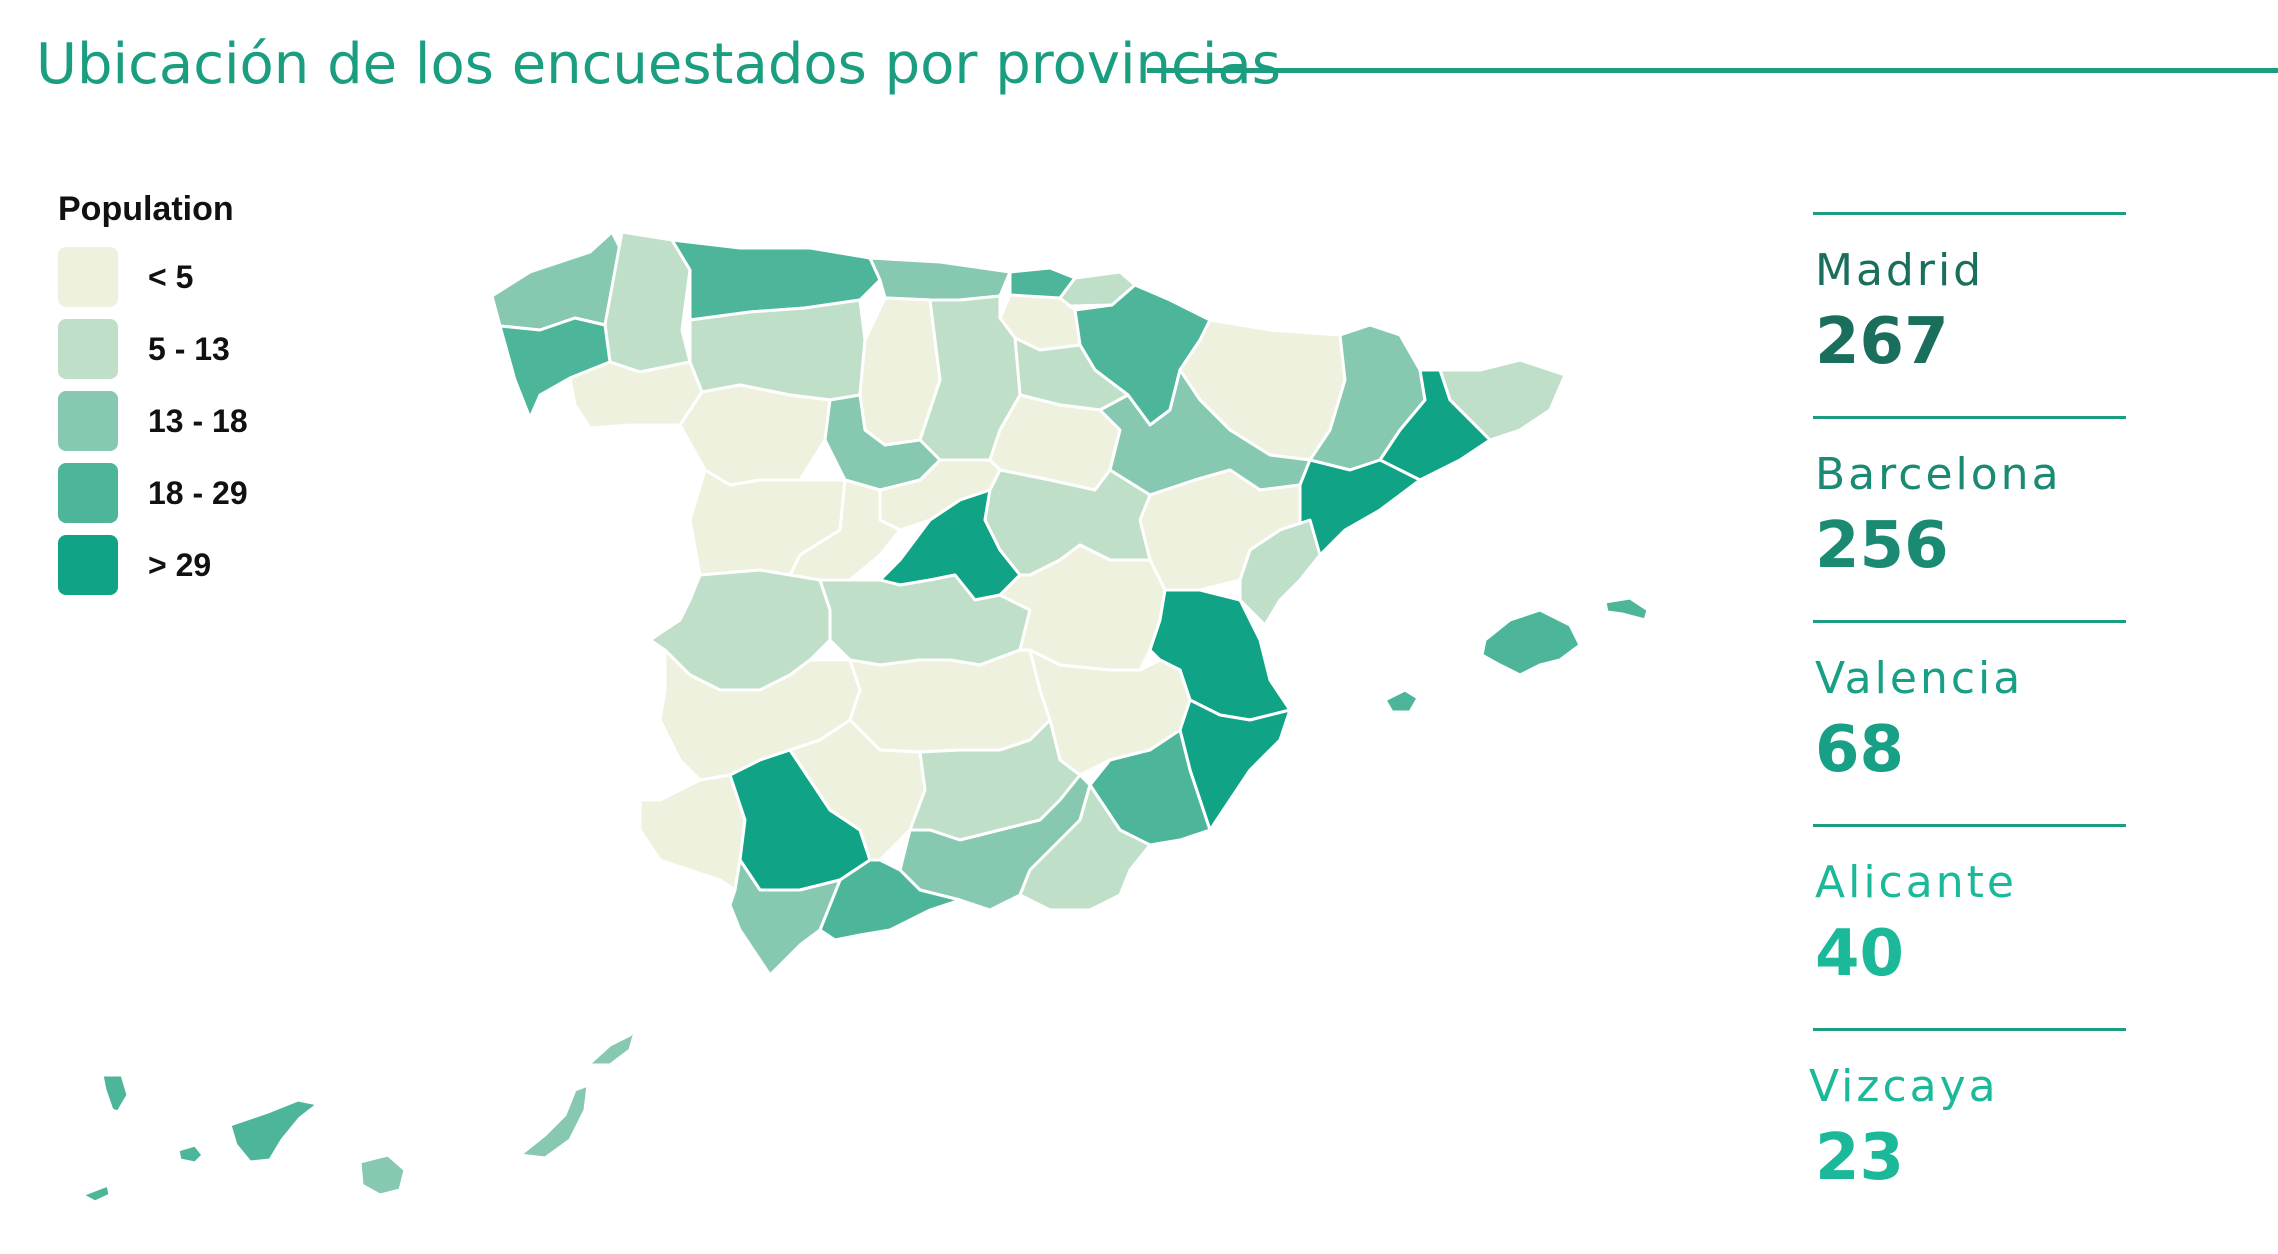 Image resolution: width=2278 pixels, height=1254 pixels. I want to click on province-canarias-tenerife, so click(274, 1131).